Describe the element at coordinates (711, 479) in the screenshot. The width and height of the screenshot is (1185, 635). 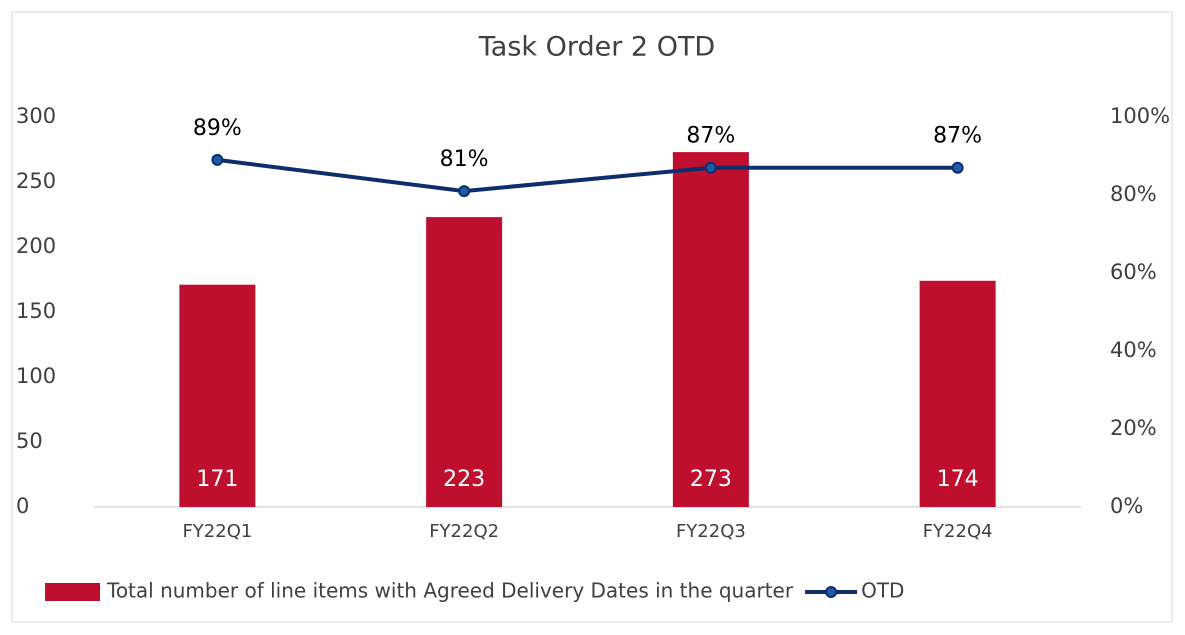
I see `bar-value-label: 273` at that location.